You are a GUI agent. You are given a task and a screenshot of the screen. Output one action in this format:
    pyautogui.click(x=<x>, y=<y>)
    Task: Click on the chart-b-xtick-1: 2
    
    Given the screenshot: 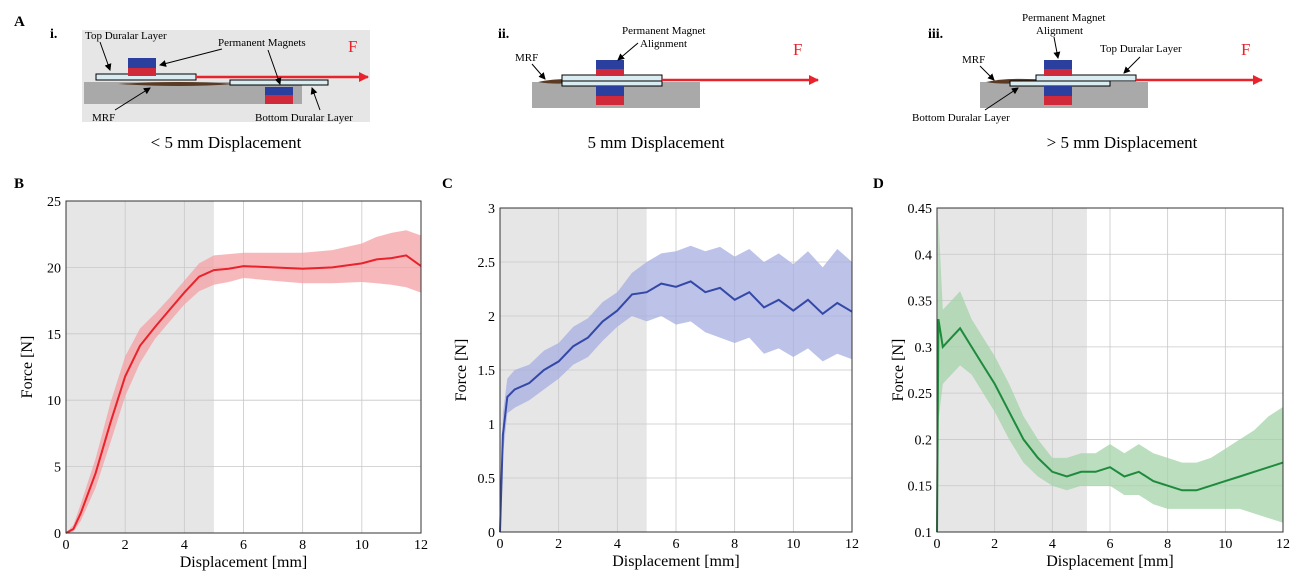 What is the action you would take?
    pyautogui.click(x=125, y=545)
    